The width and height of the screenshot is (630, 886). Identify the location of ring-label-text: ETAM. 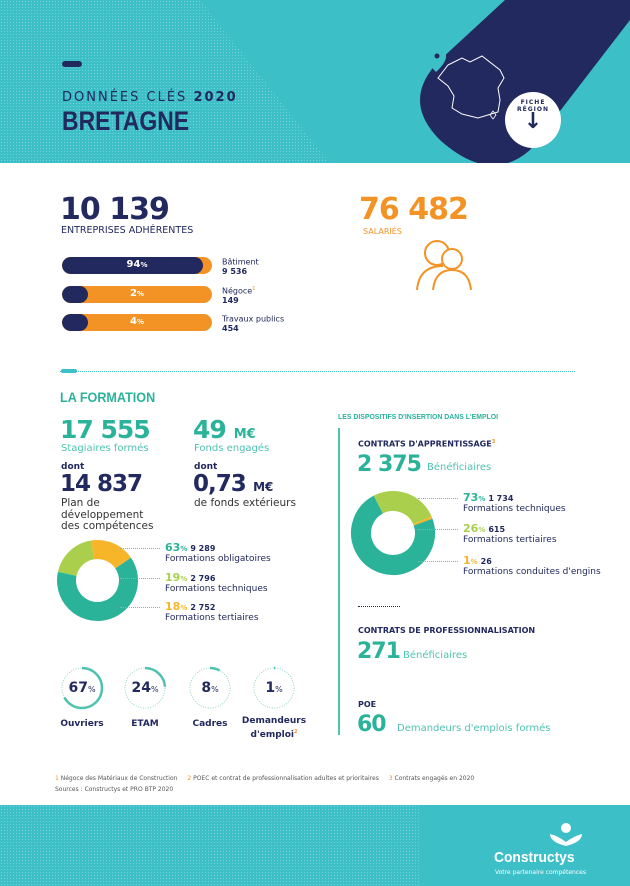
(145, 724).